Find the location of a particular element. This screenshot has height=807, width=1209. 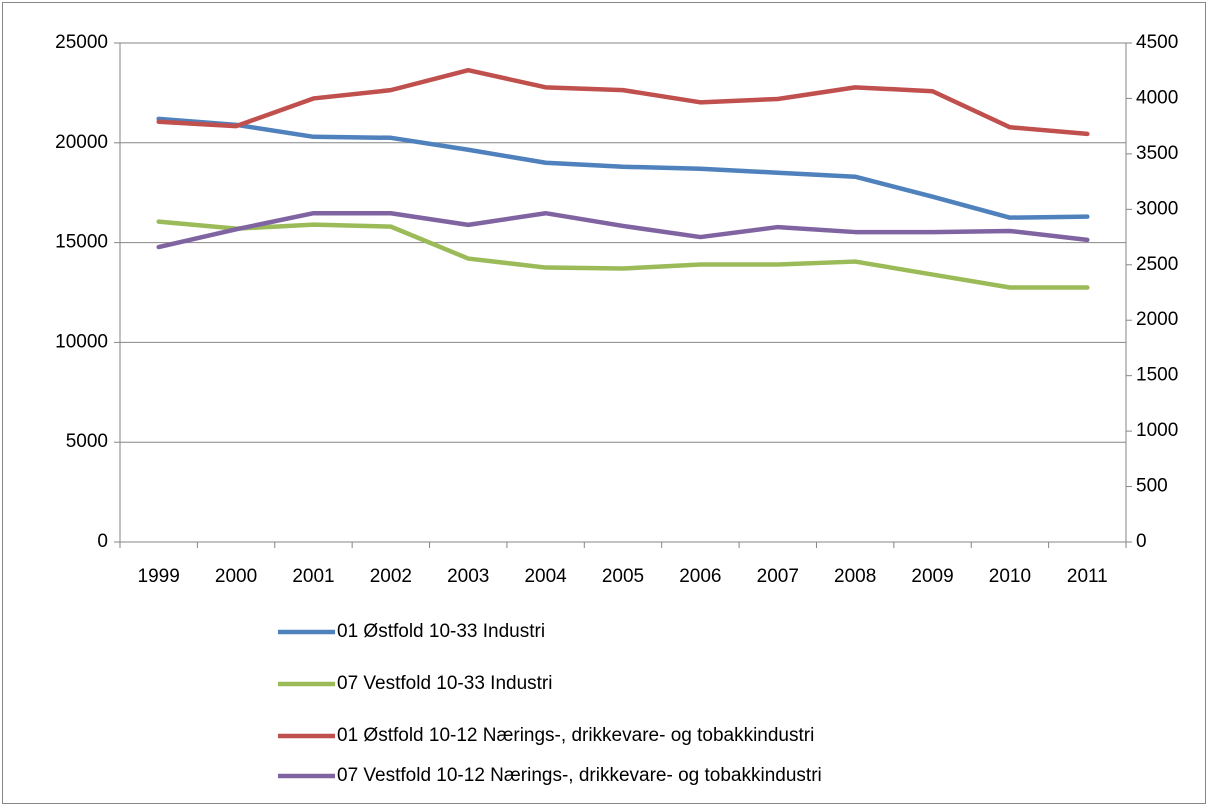

y-tick-label: 15000 is located at coordinates (81, 242).